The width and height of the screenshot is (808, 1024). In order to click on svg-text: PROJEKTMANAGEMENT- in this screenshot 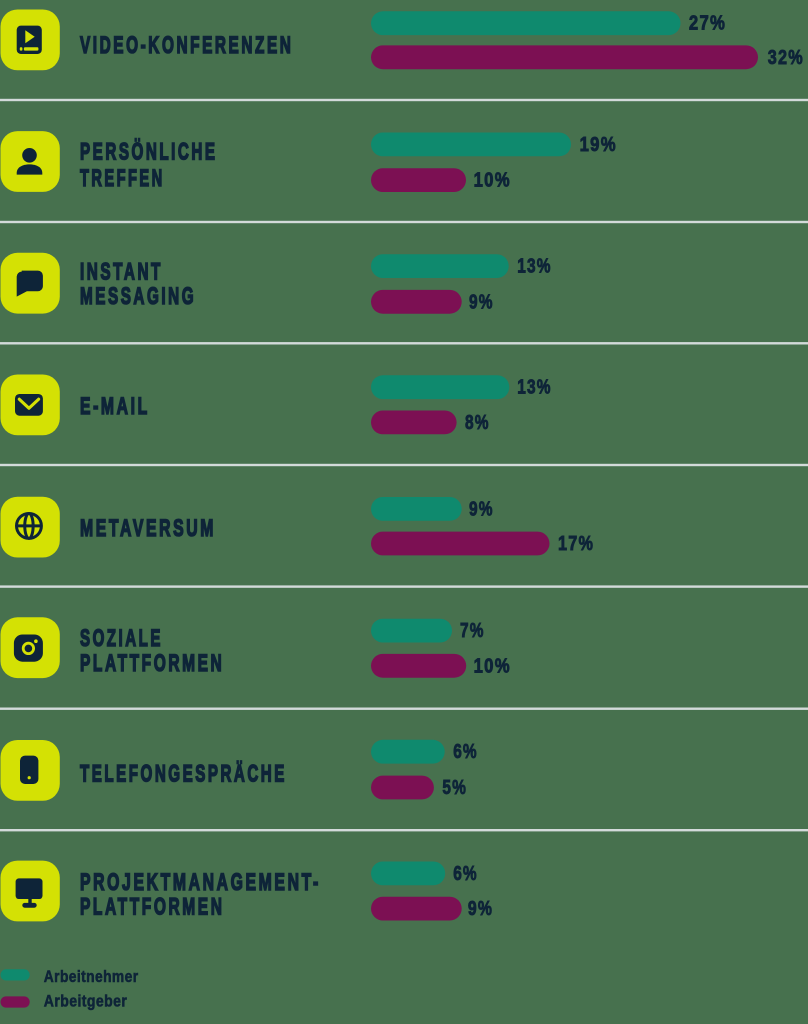, I will do `click(200, 883)`.